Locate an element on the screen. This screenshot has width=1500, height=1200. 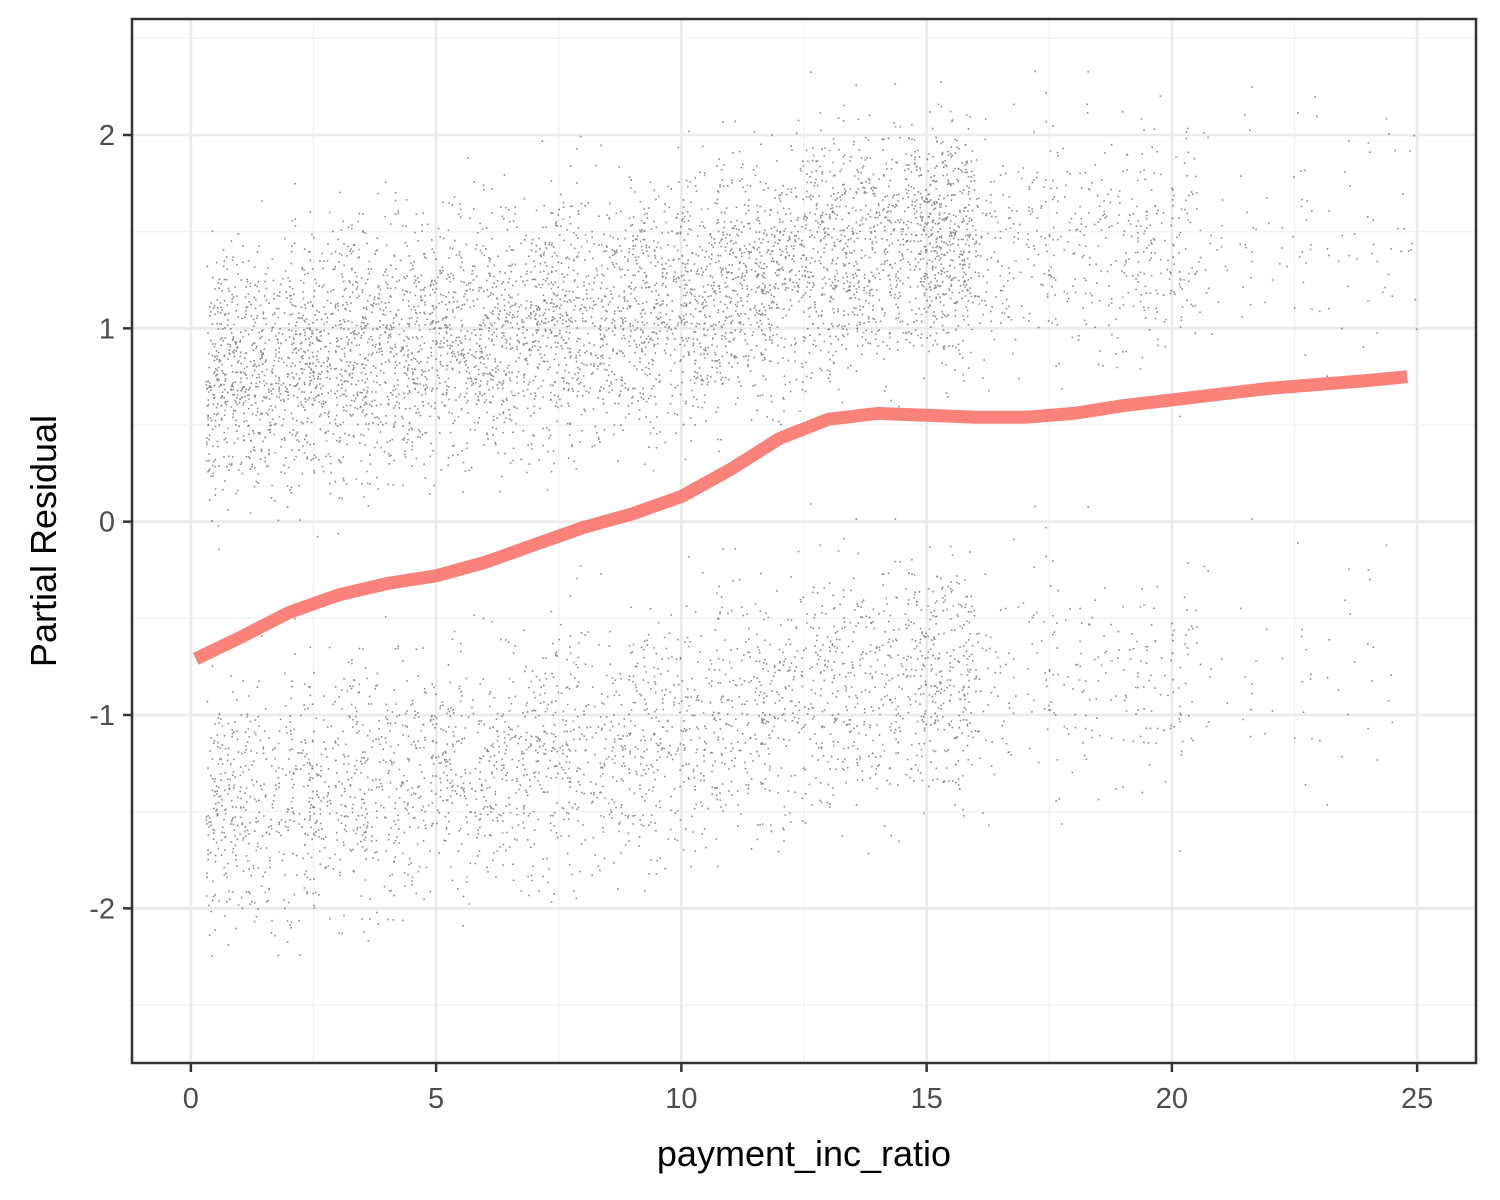
y-axis-ticks: -2 -1 0 1 2 is located at coordinates (110, 522).